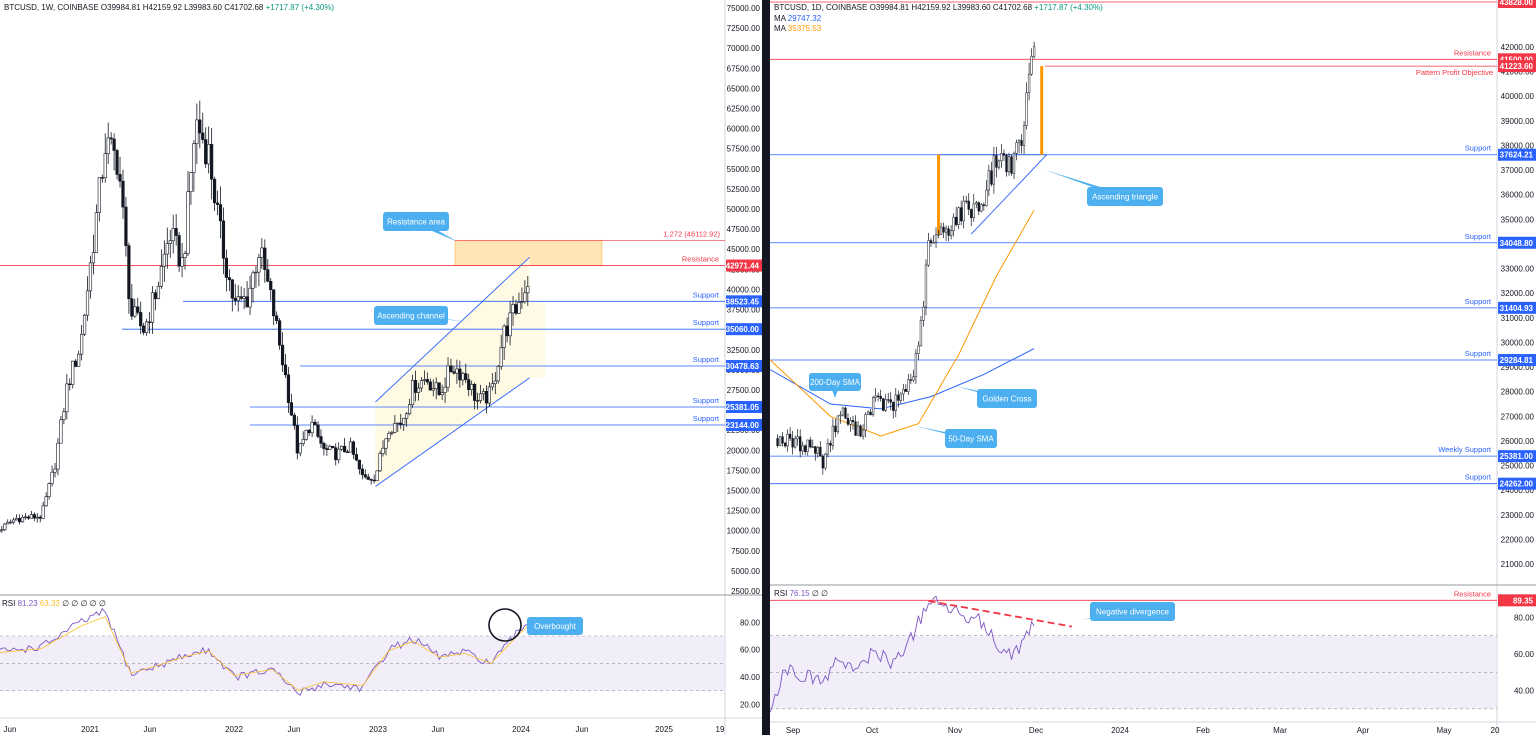  I want to click on right-y-tick: 24000.00, so click(1518, 490).